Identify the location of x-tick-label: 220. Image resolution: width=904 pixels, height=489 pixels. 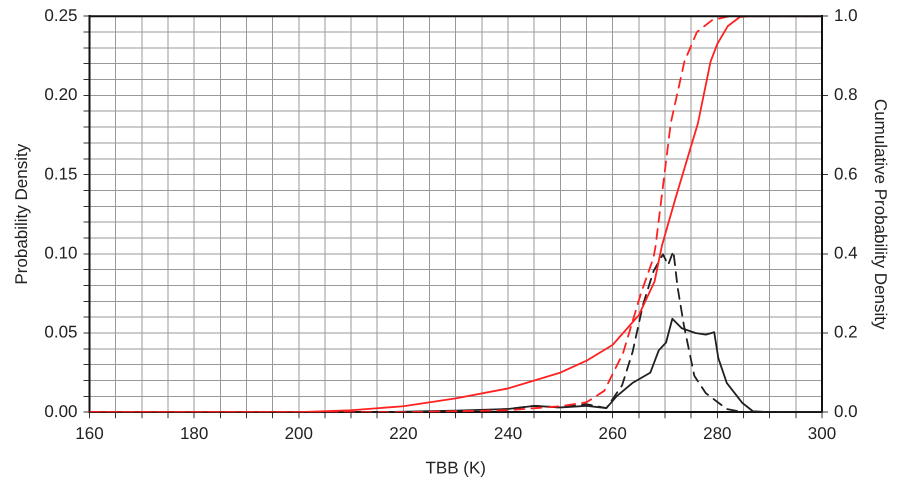
(403, 434).